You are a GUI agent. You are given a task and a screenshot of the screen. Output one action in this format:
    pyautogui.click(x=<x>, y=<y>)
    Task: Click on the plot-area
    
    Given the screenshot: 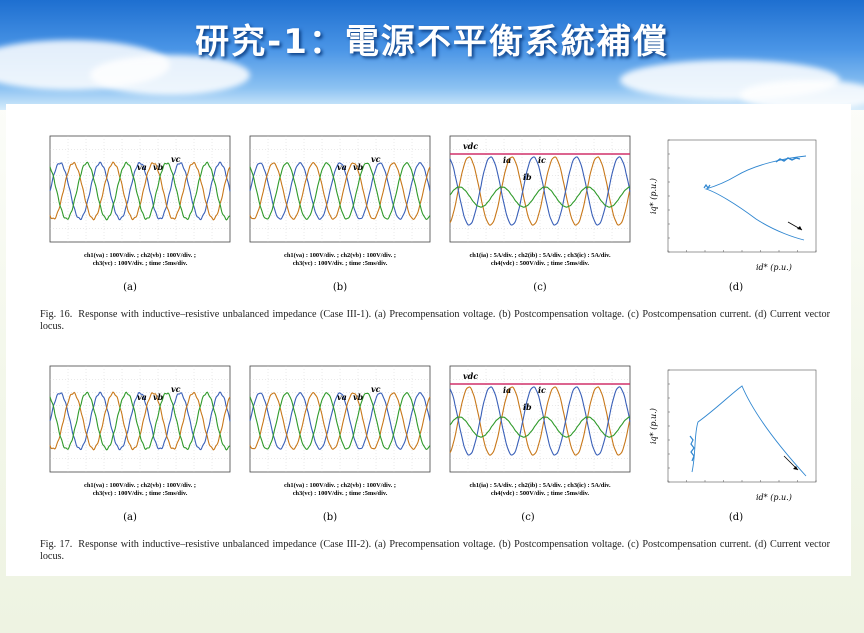 What is the action you would take?
    pyautogui.click(x=742, y=196)
    